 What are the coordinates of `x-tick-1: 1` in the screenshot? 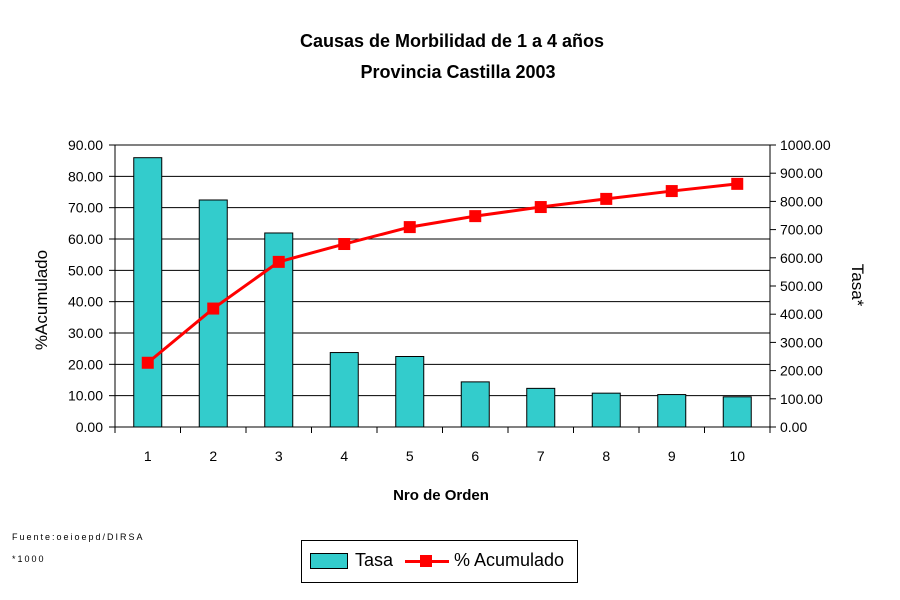 It's located at (148, 456).